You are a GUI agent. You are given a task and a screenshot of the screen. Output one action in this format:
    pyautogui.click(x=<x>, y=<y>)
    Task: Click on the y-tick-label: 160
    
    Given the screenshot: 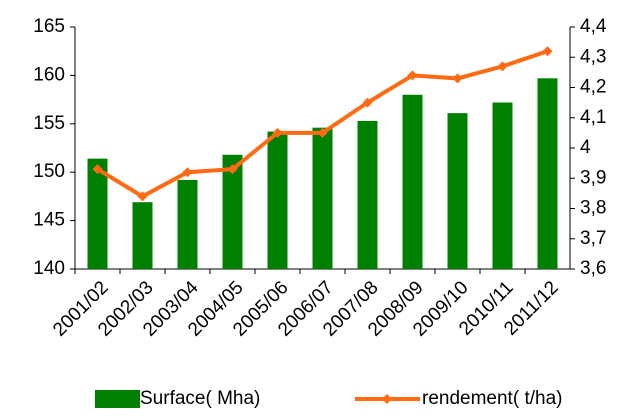 What is the action you would take?
    pyautogui.click(x=49, y=74)
    